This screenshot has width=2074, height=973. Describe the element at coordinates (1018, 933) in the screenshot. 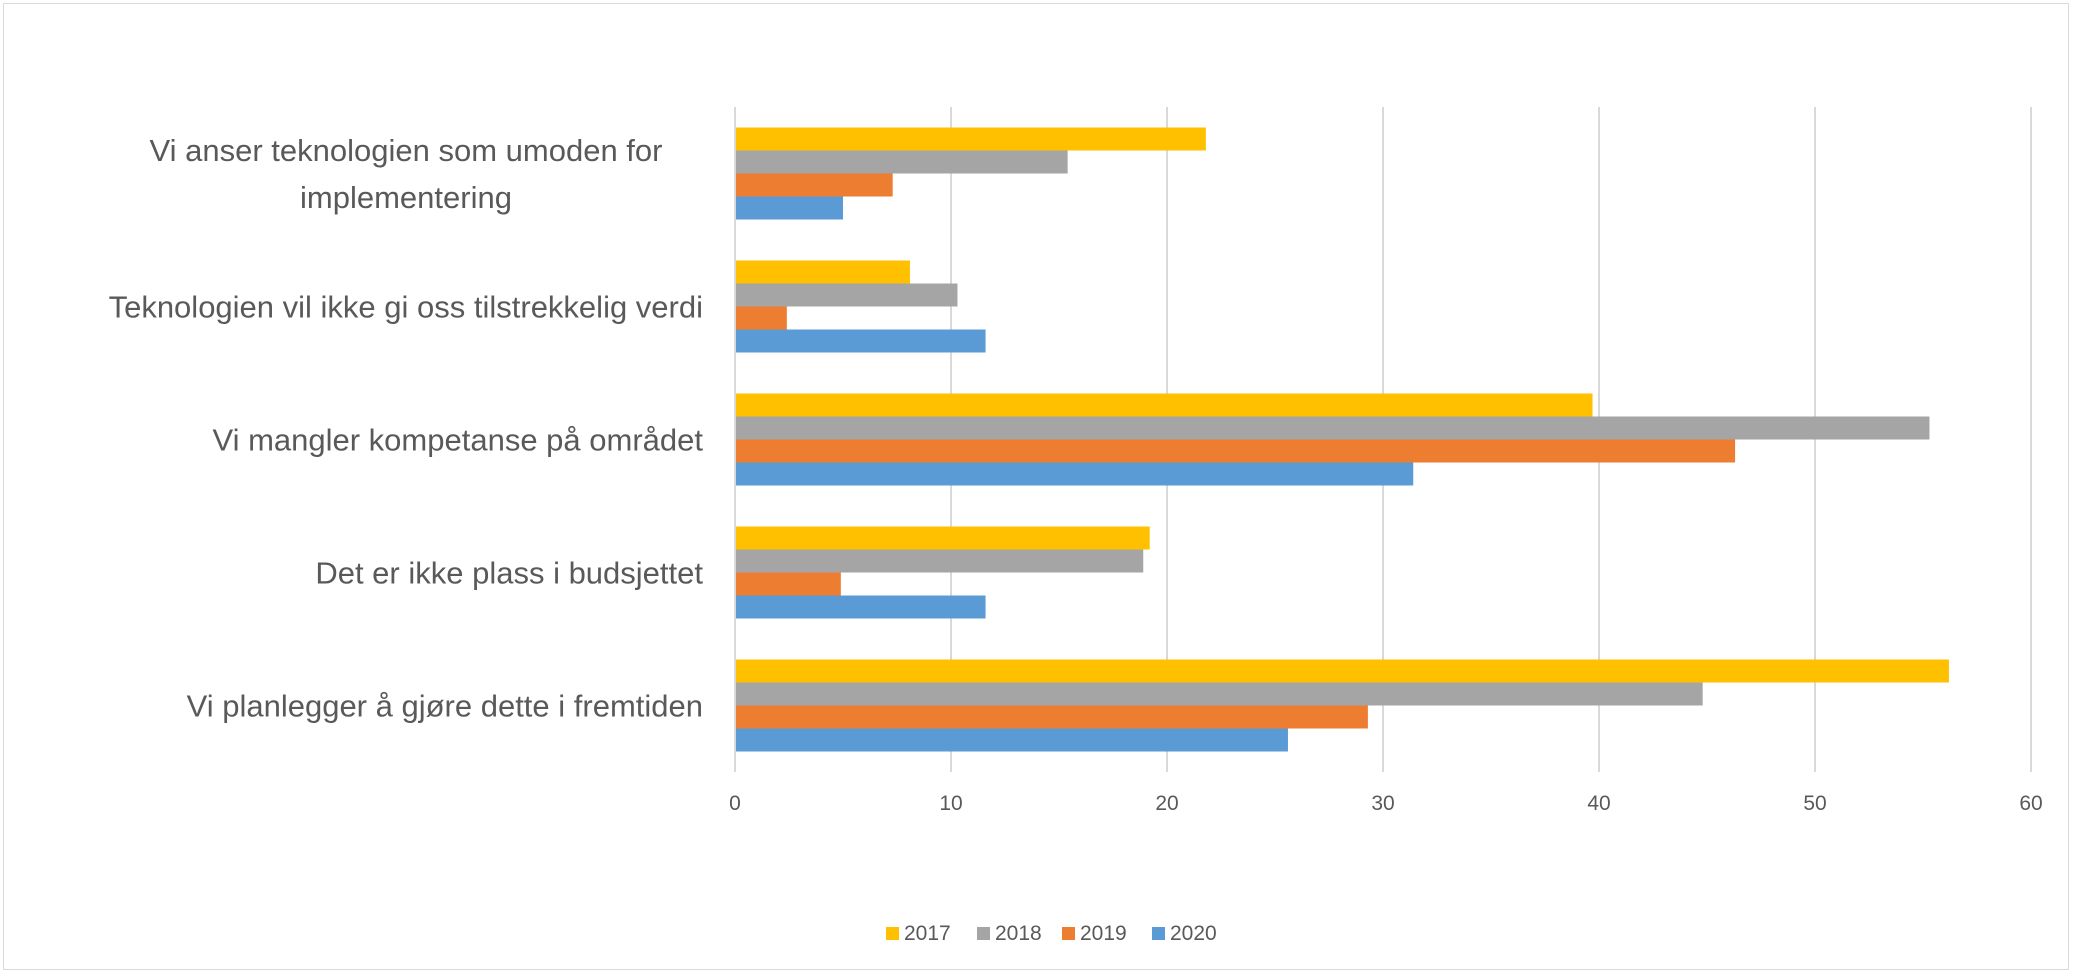

I see `legend-label-2018: 2018` at that location.